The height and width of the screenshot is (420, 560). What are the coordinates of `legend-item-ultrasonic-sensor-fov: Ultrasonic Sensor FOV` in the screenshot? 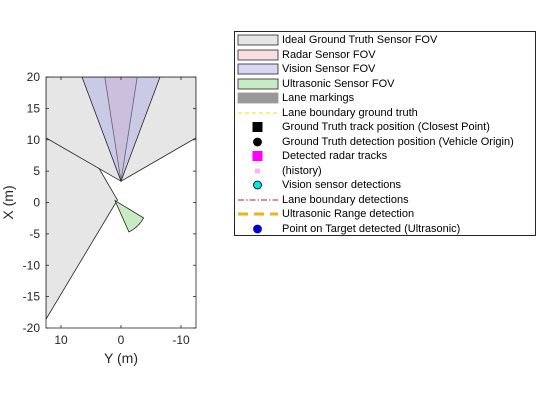 It's located at (385, 84).